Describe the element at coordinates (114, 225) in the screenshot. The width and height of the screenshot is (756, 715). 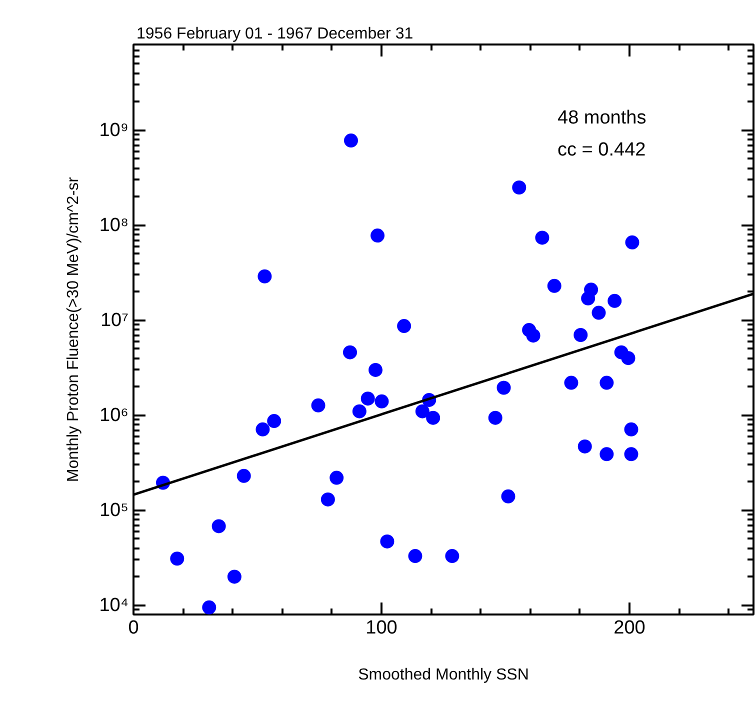
I see `y-tick-label: 10⁸` at that location.